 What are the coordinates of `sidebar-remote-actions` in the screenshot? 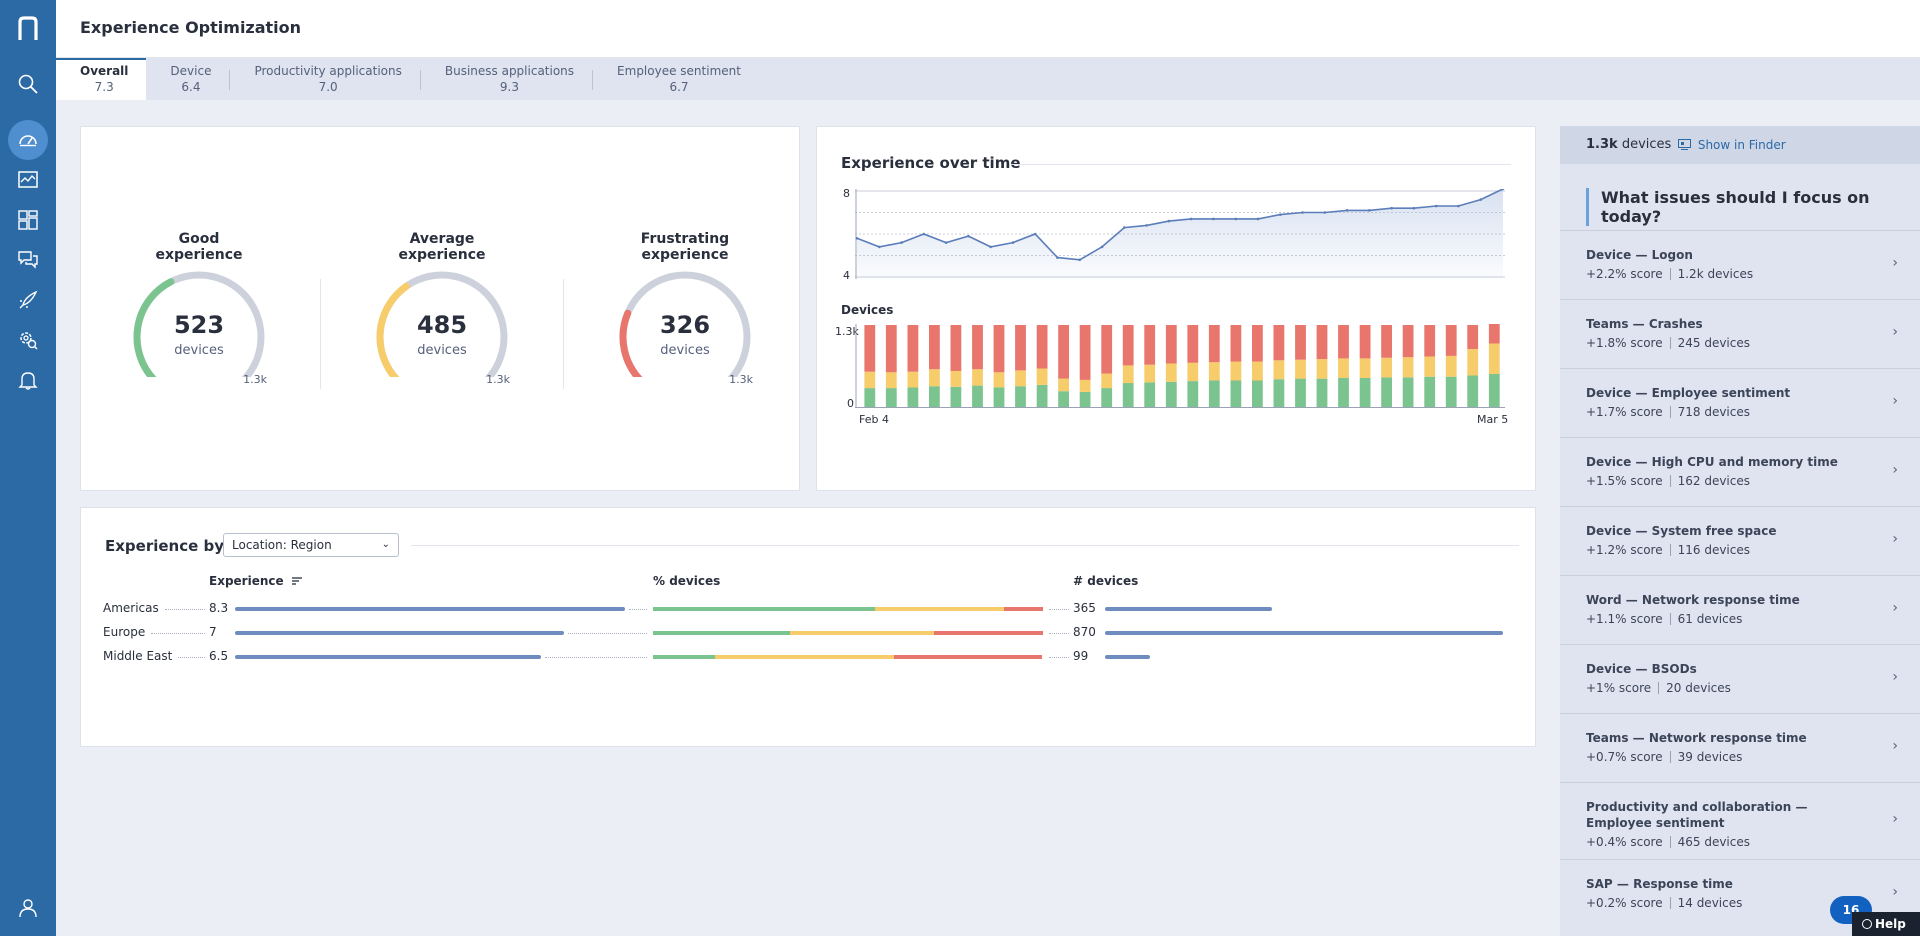 It's located at (28, 340).